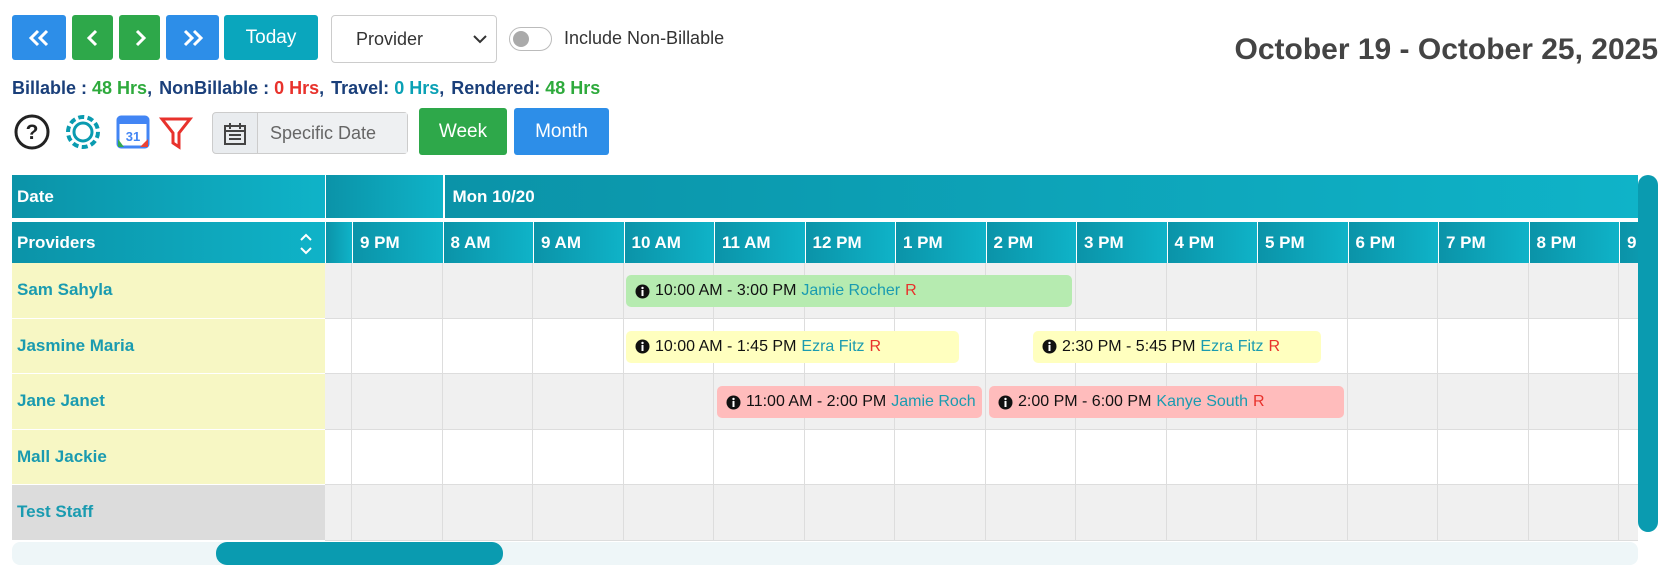 This screenshot has height=587, width=1669. What do you see at coordinates (306, 244) in the screenshot?
I see `sort-icon` at bounding box center [306, 244].